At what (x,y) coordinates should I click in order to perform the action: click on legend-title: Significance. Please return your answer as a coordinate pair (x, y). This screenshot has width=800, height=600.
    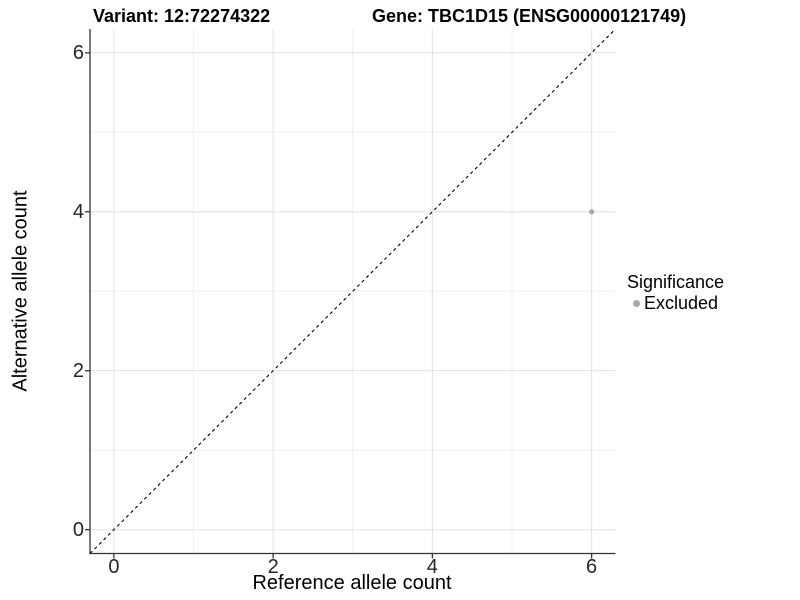
    Looking at the image, I should click on (676, 282).